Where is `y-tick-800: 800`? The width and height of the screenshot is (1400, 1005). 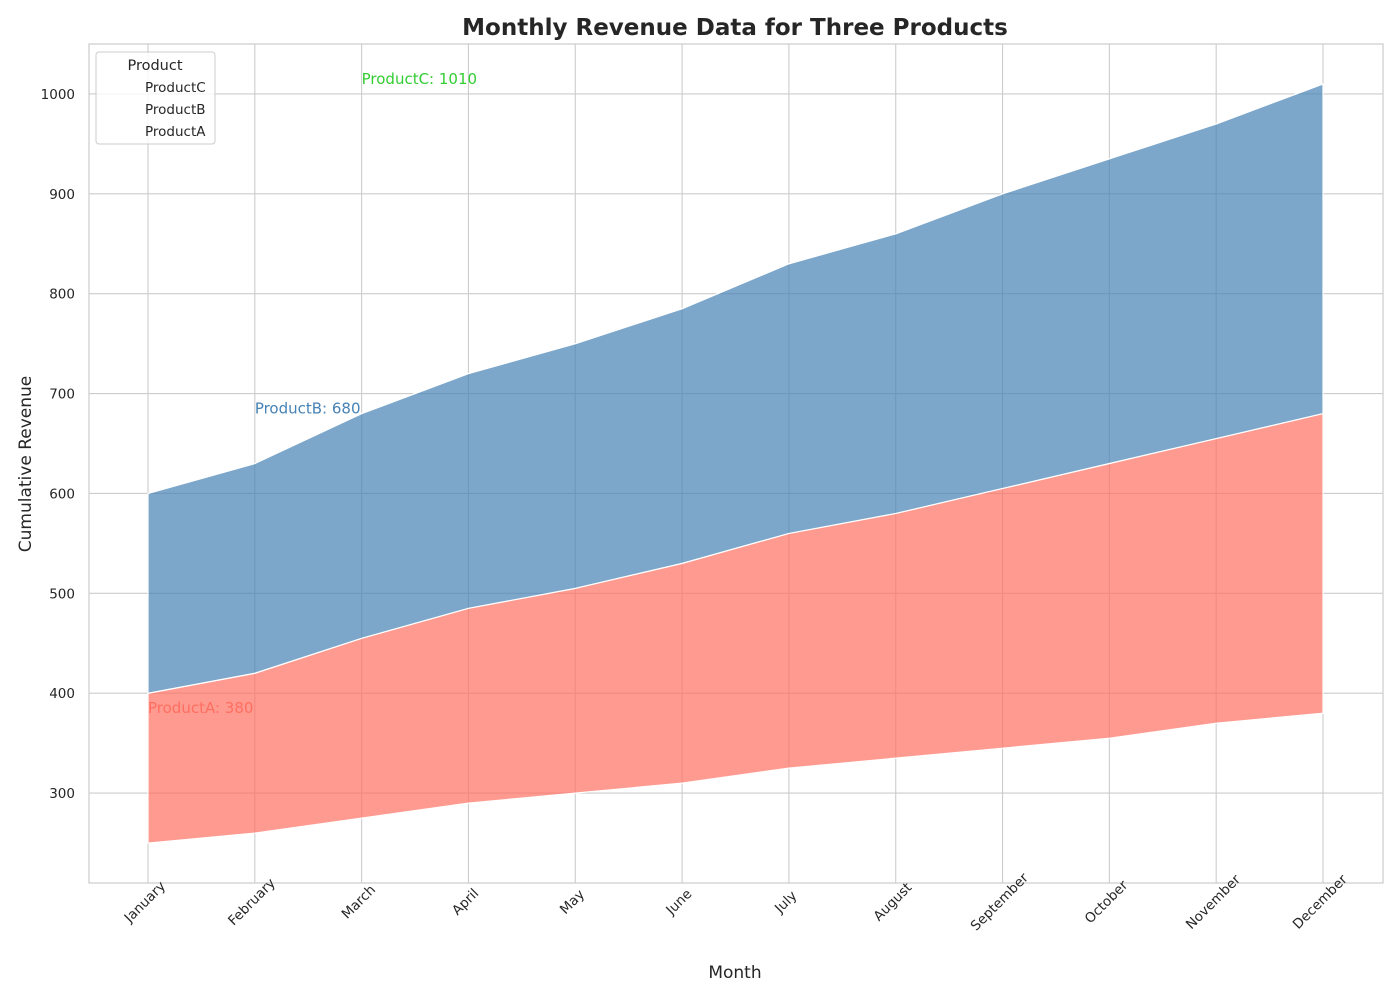
y-tick-800: 800 is located at coordinates (62, 295).